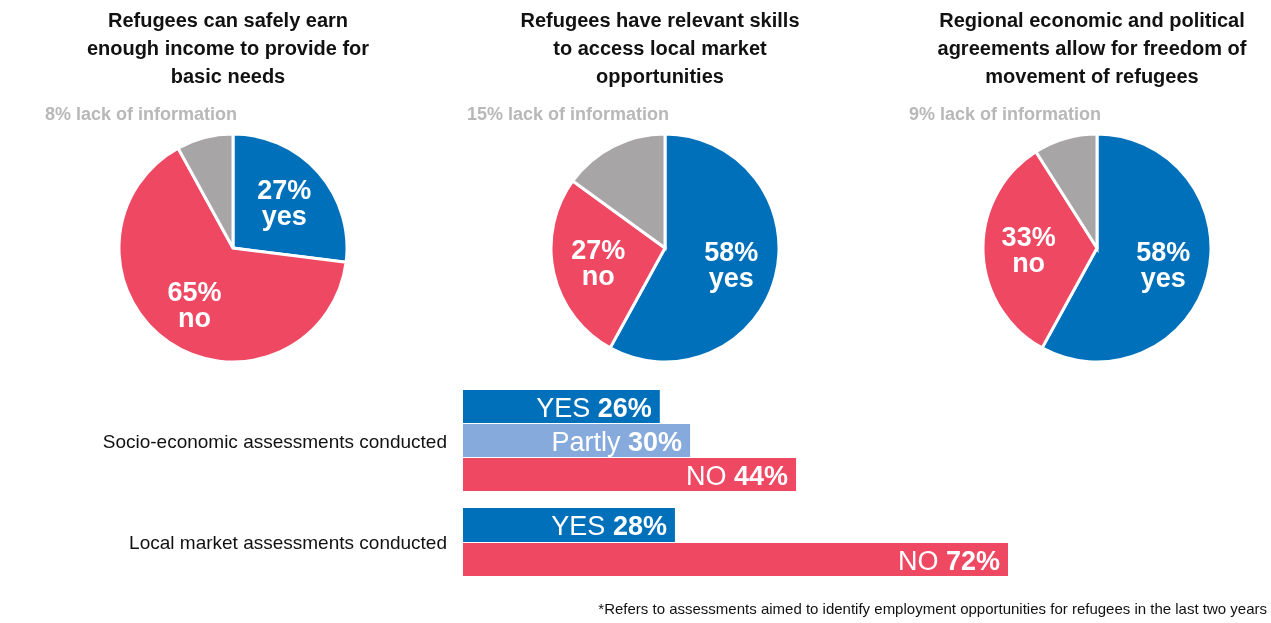 The height and width of the screenshot is (623, 1271). Describe the element at coordinates (288, 542) in the screenshot. I see `y-tick-label: Local market assessments conducted` at that location.